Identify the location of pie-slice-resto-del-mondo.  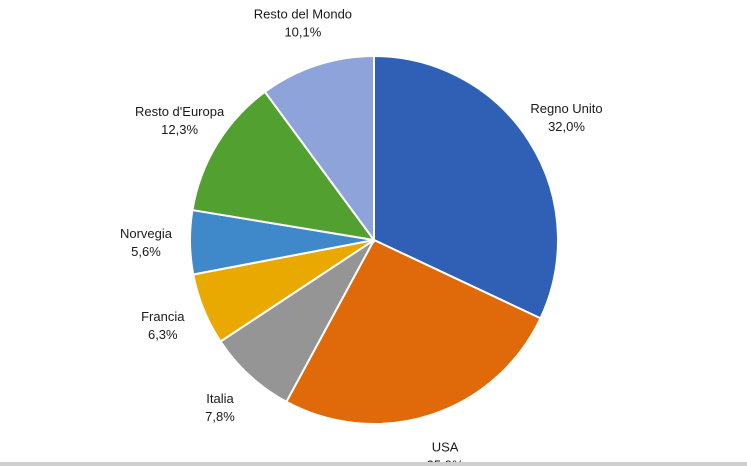
(319, 149).